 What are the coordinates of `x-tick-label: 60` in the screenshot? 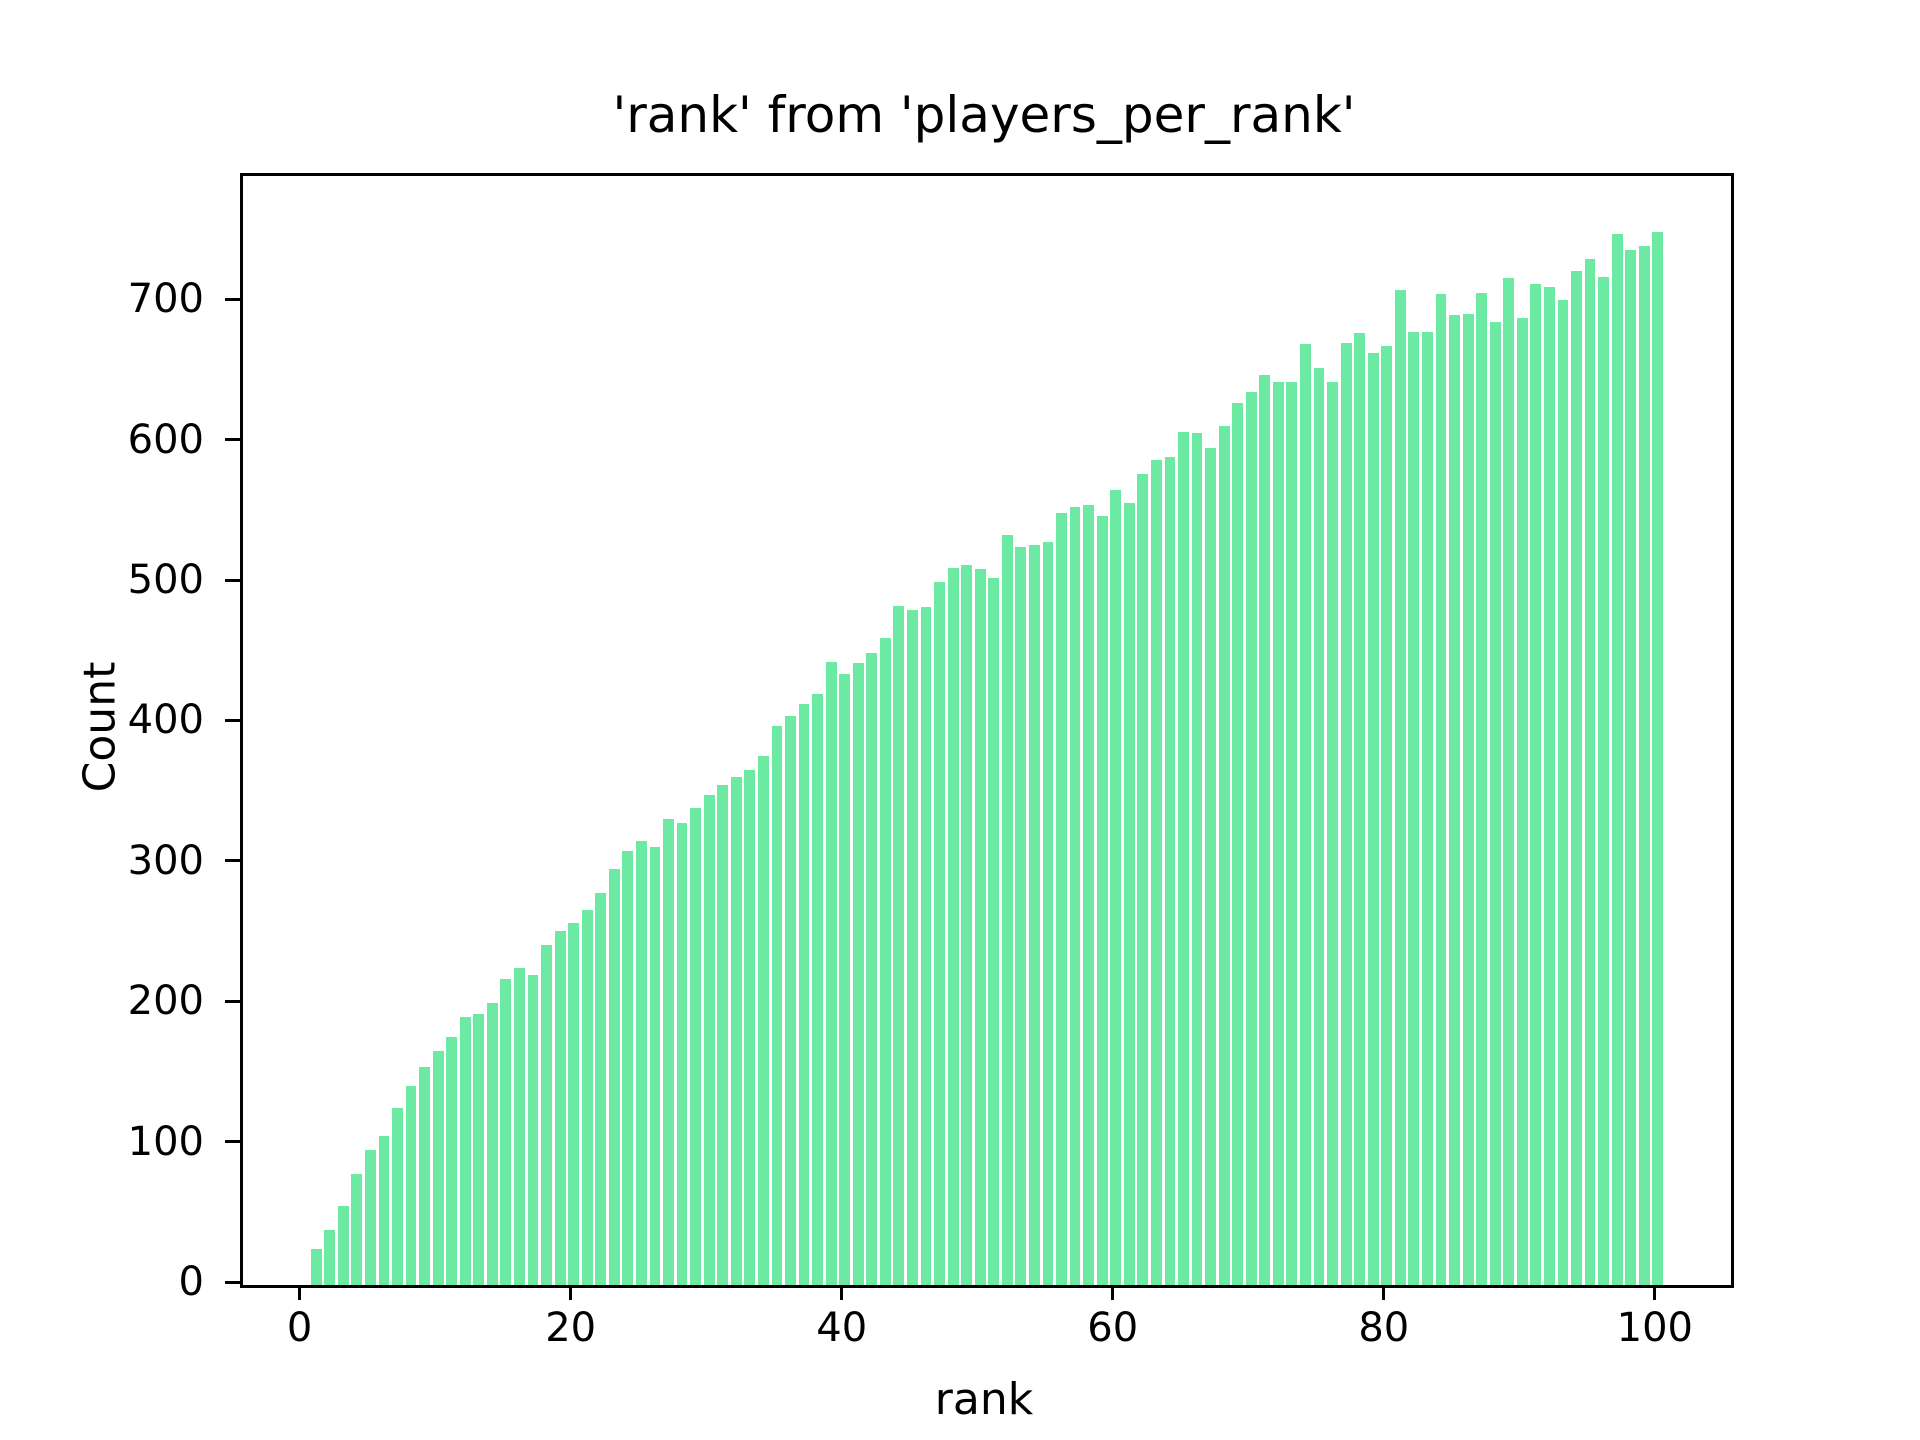 It's located at (1113, 1328).